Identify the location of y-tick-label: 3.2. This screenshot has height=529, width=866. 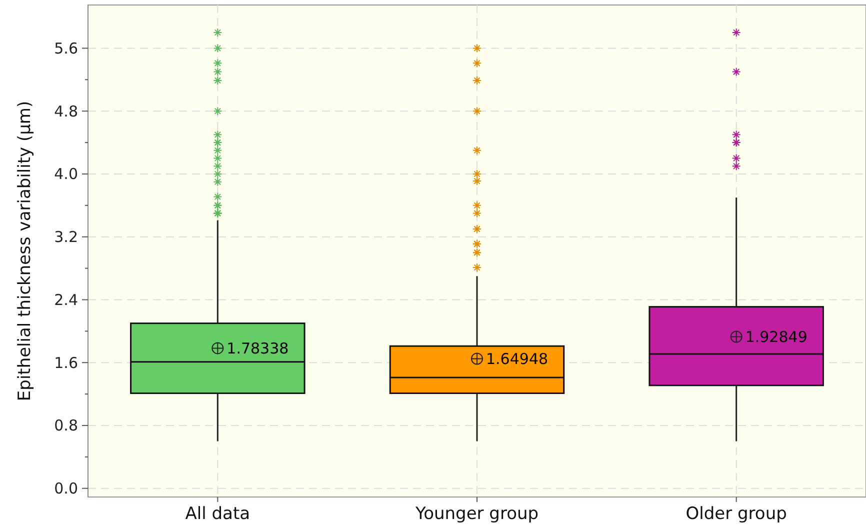
(66, 237).